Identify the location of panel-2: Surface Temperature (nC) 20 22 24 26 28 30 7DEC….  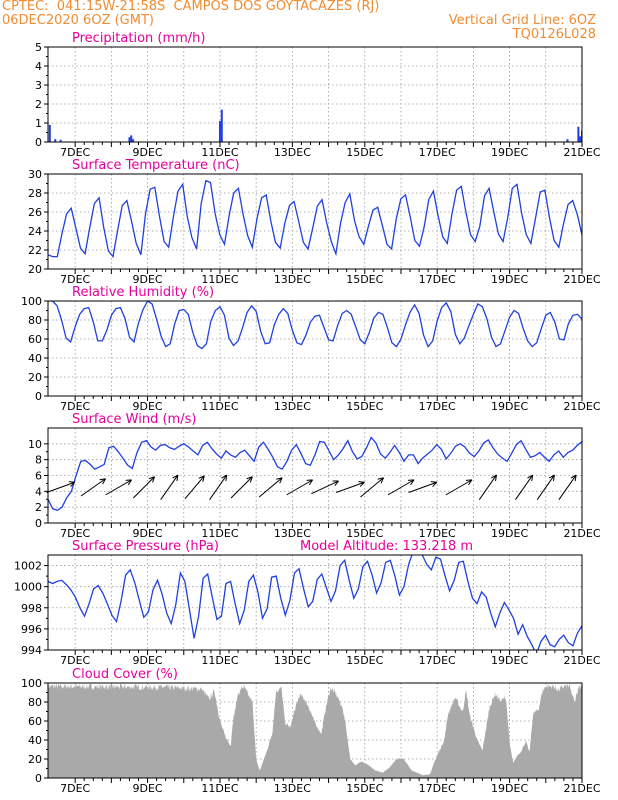
(314, 222).